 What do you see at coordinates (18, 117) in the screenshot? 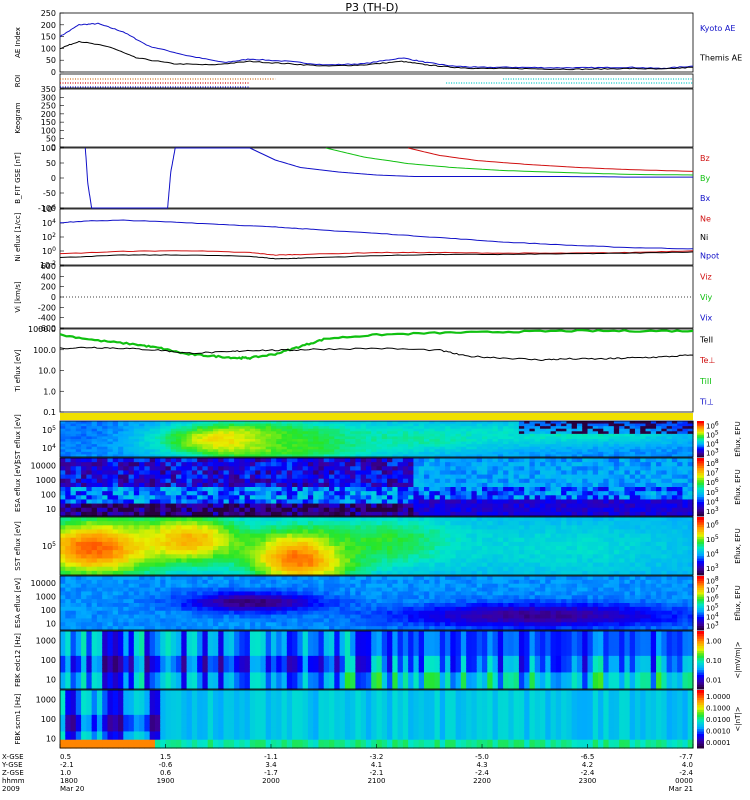
I see `panel-ylabel: Keogram` at bounding box center [18, 117].